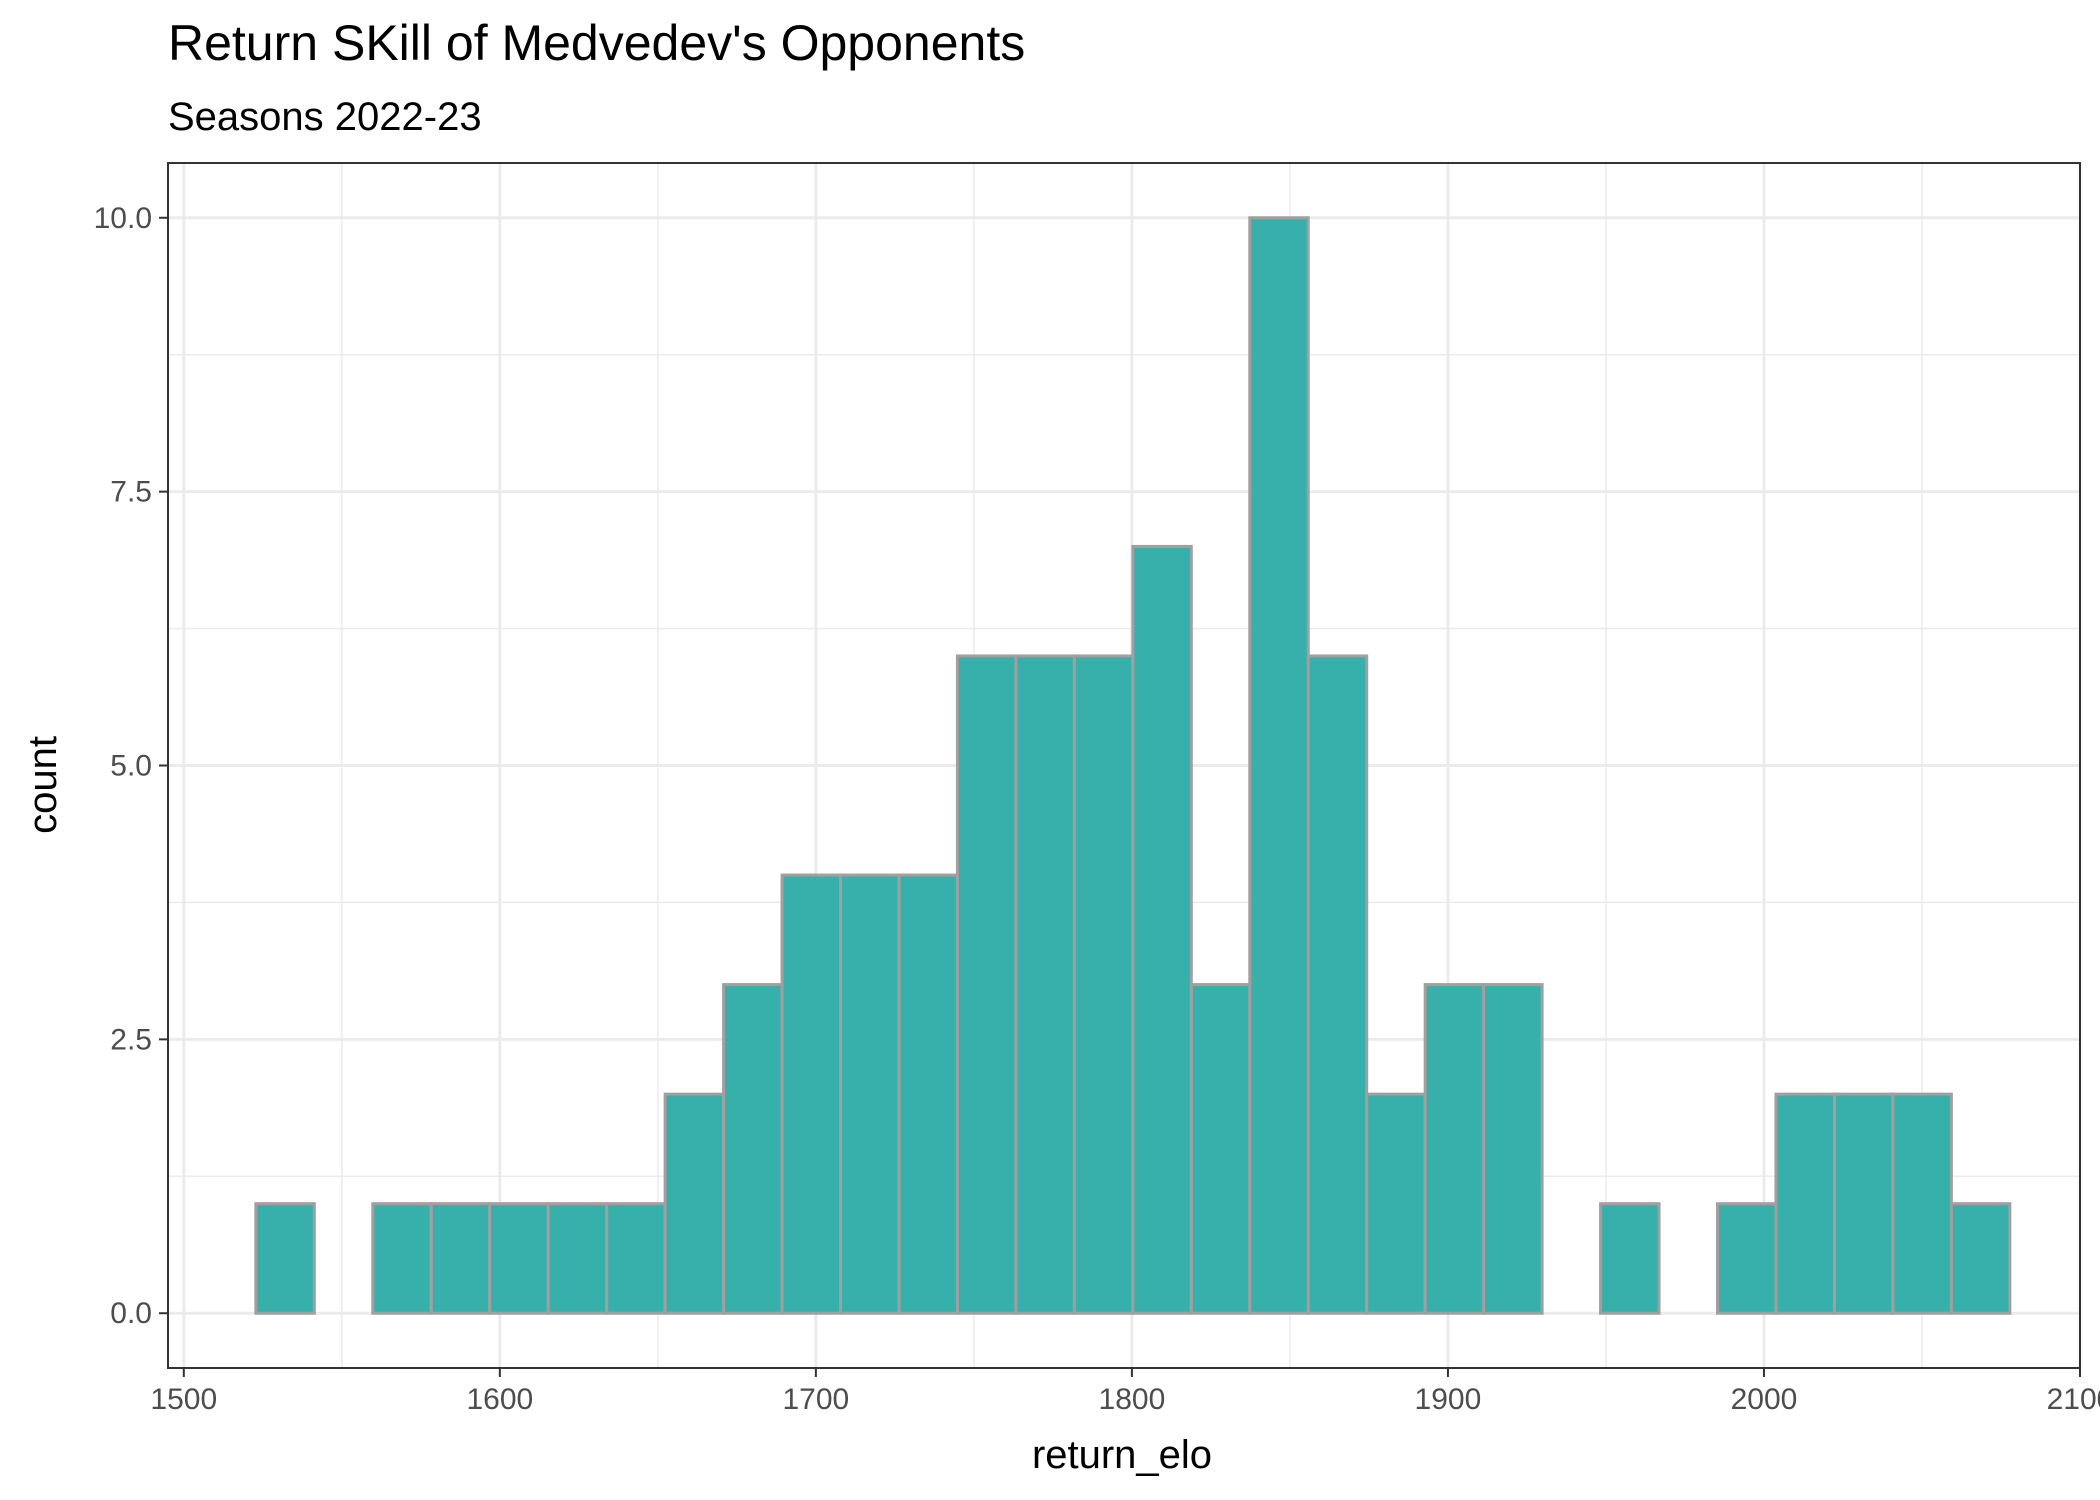  Describe the element at coordinates (123, 218) in the screenshot. I see `y-tick-label: 10.0` at that location.